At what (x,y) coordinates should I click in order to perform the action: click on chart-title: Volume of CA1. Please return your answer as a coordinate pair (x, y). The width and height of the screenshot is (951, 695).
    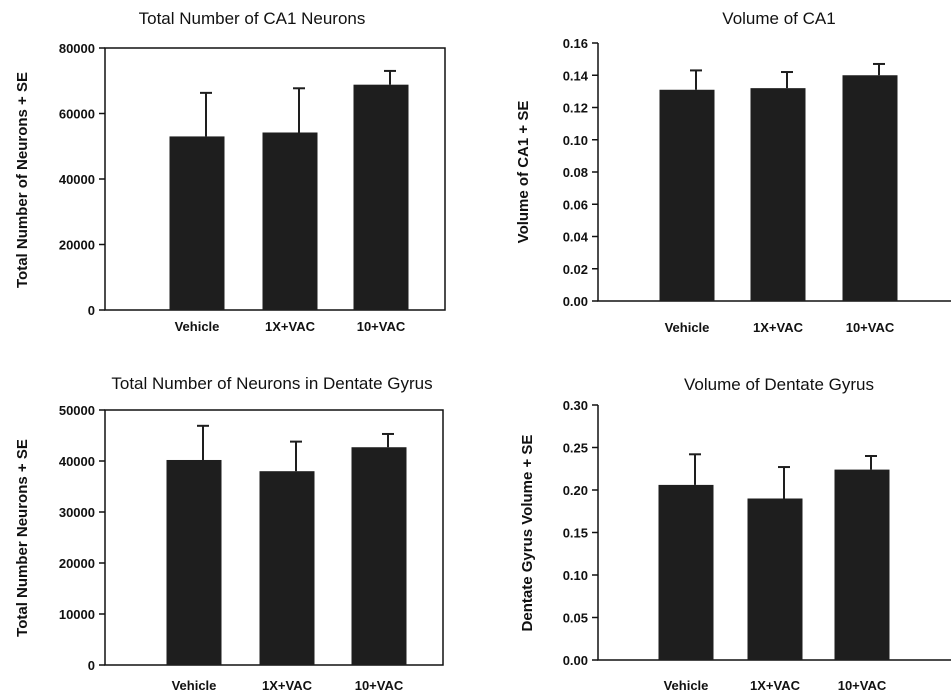
    Looking at the image, I should click on (778, 18).